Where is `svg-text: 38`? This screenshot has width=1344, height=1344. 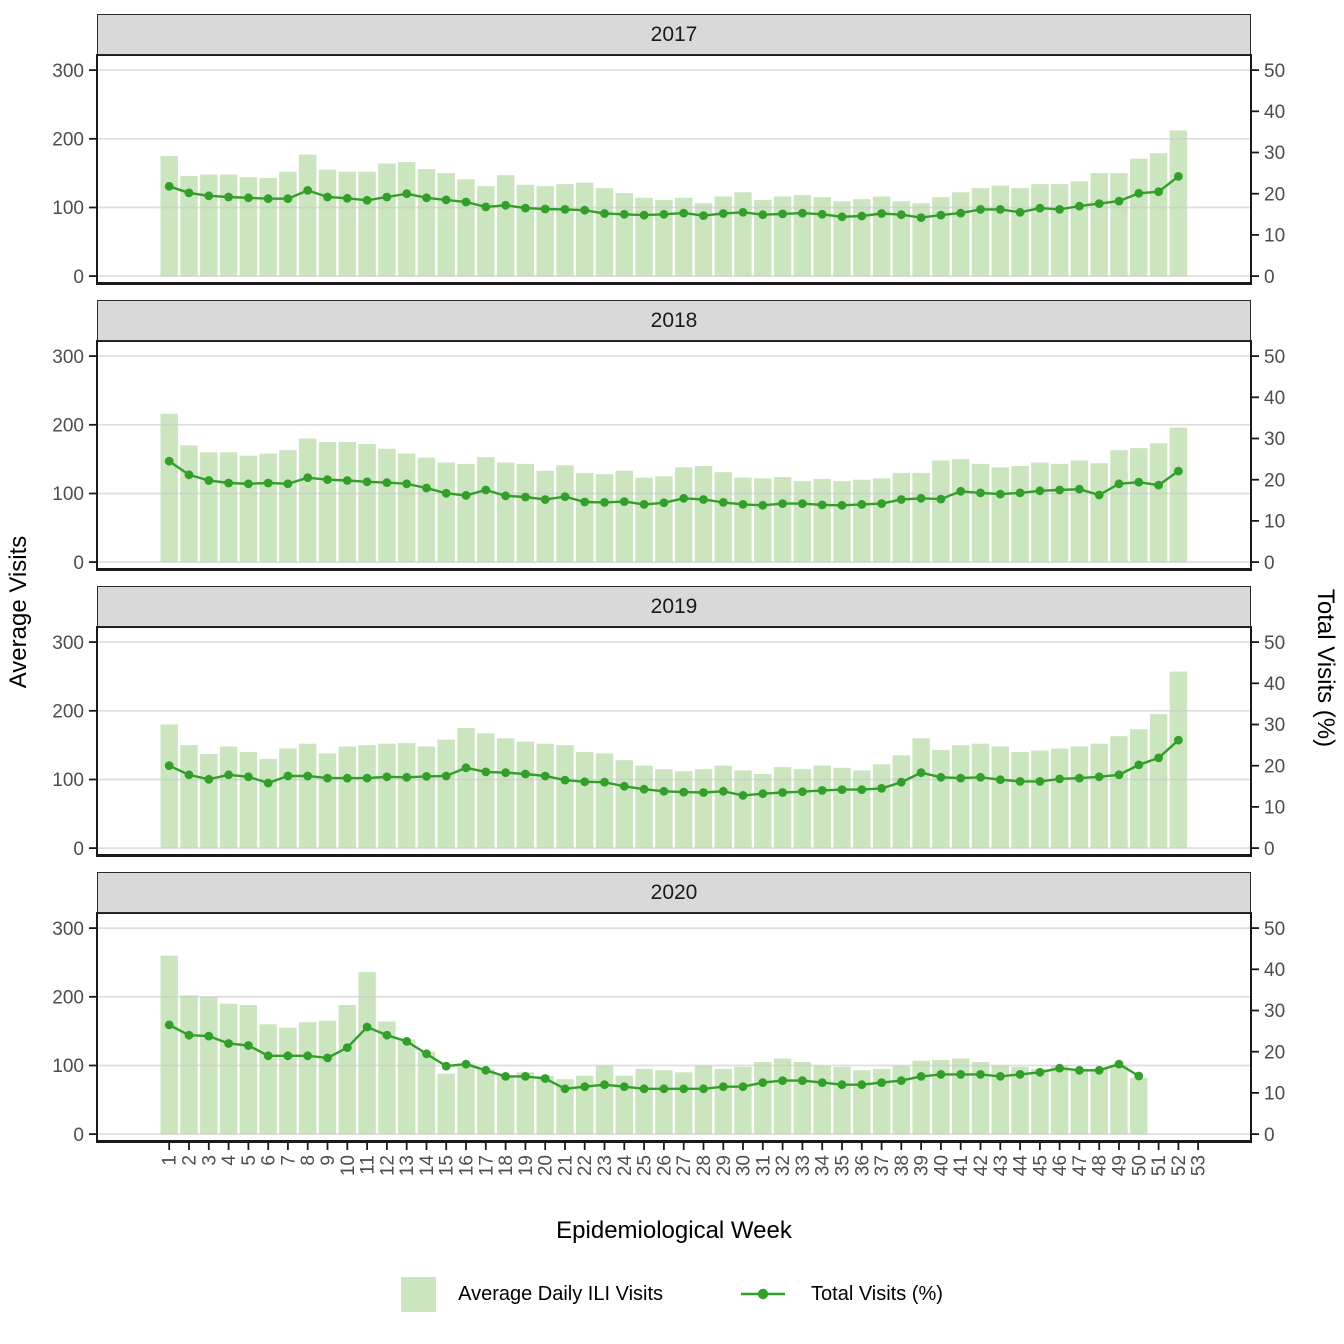
svg-text: 38 is located at coordinates (902, 1165).